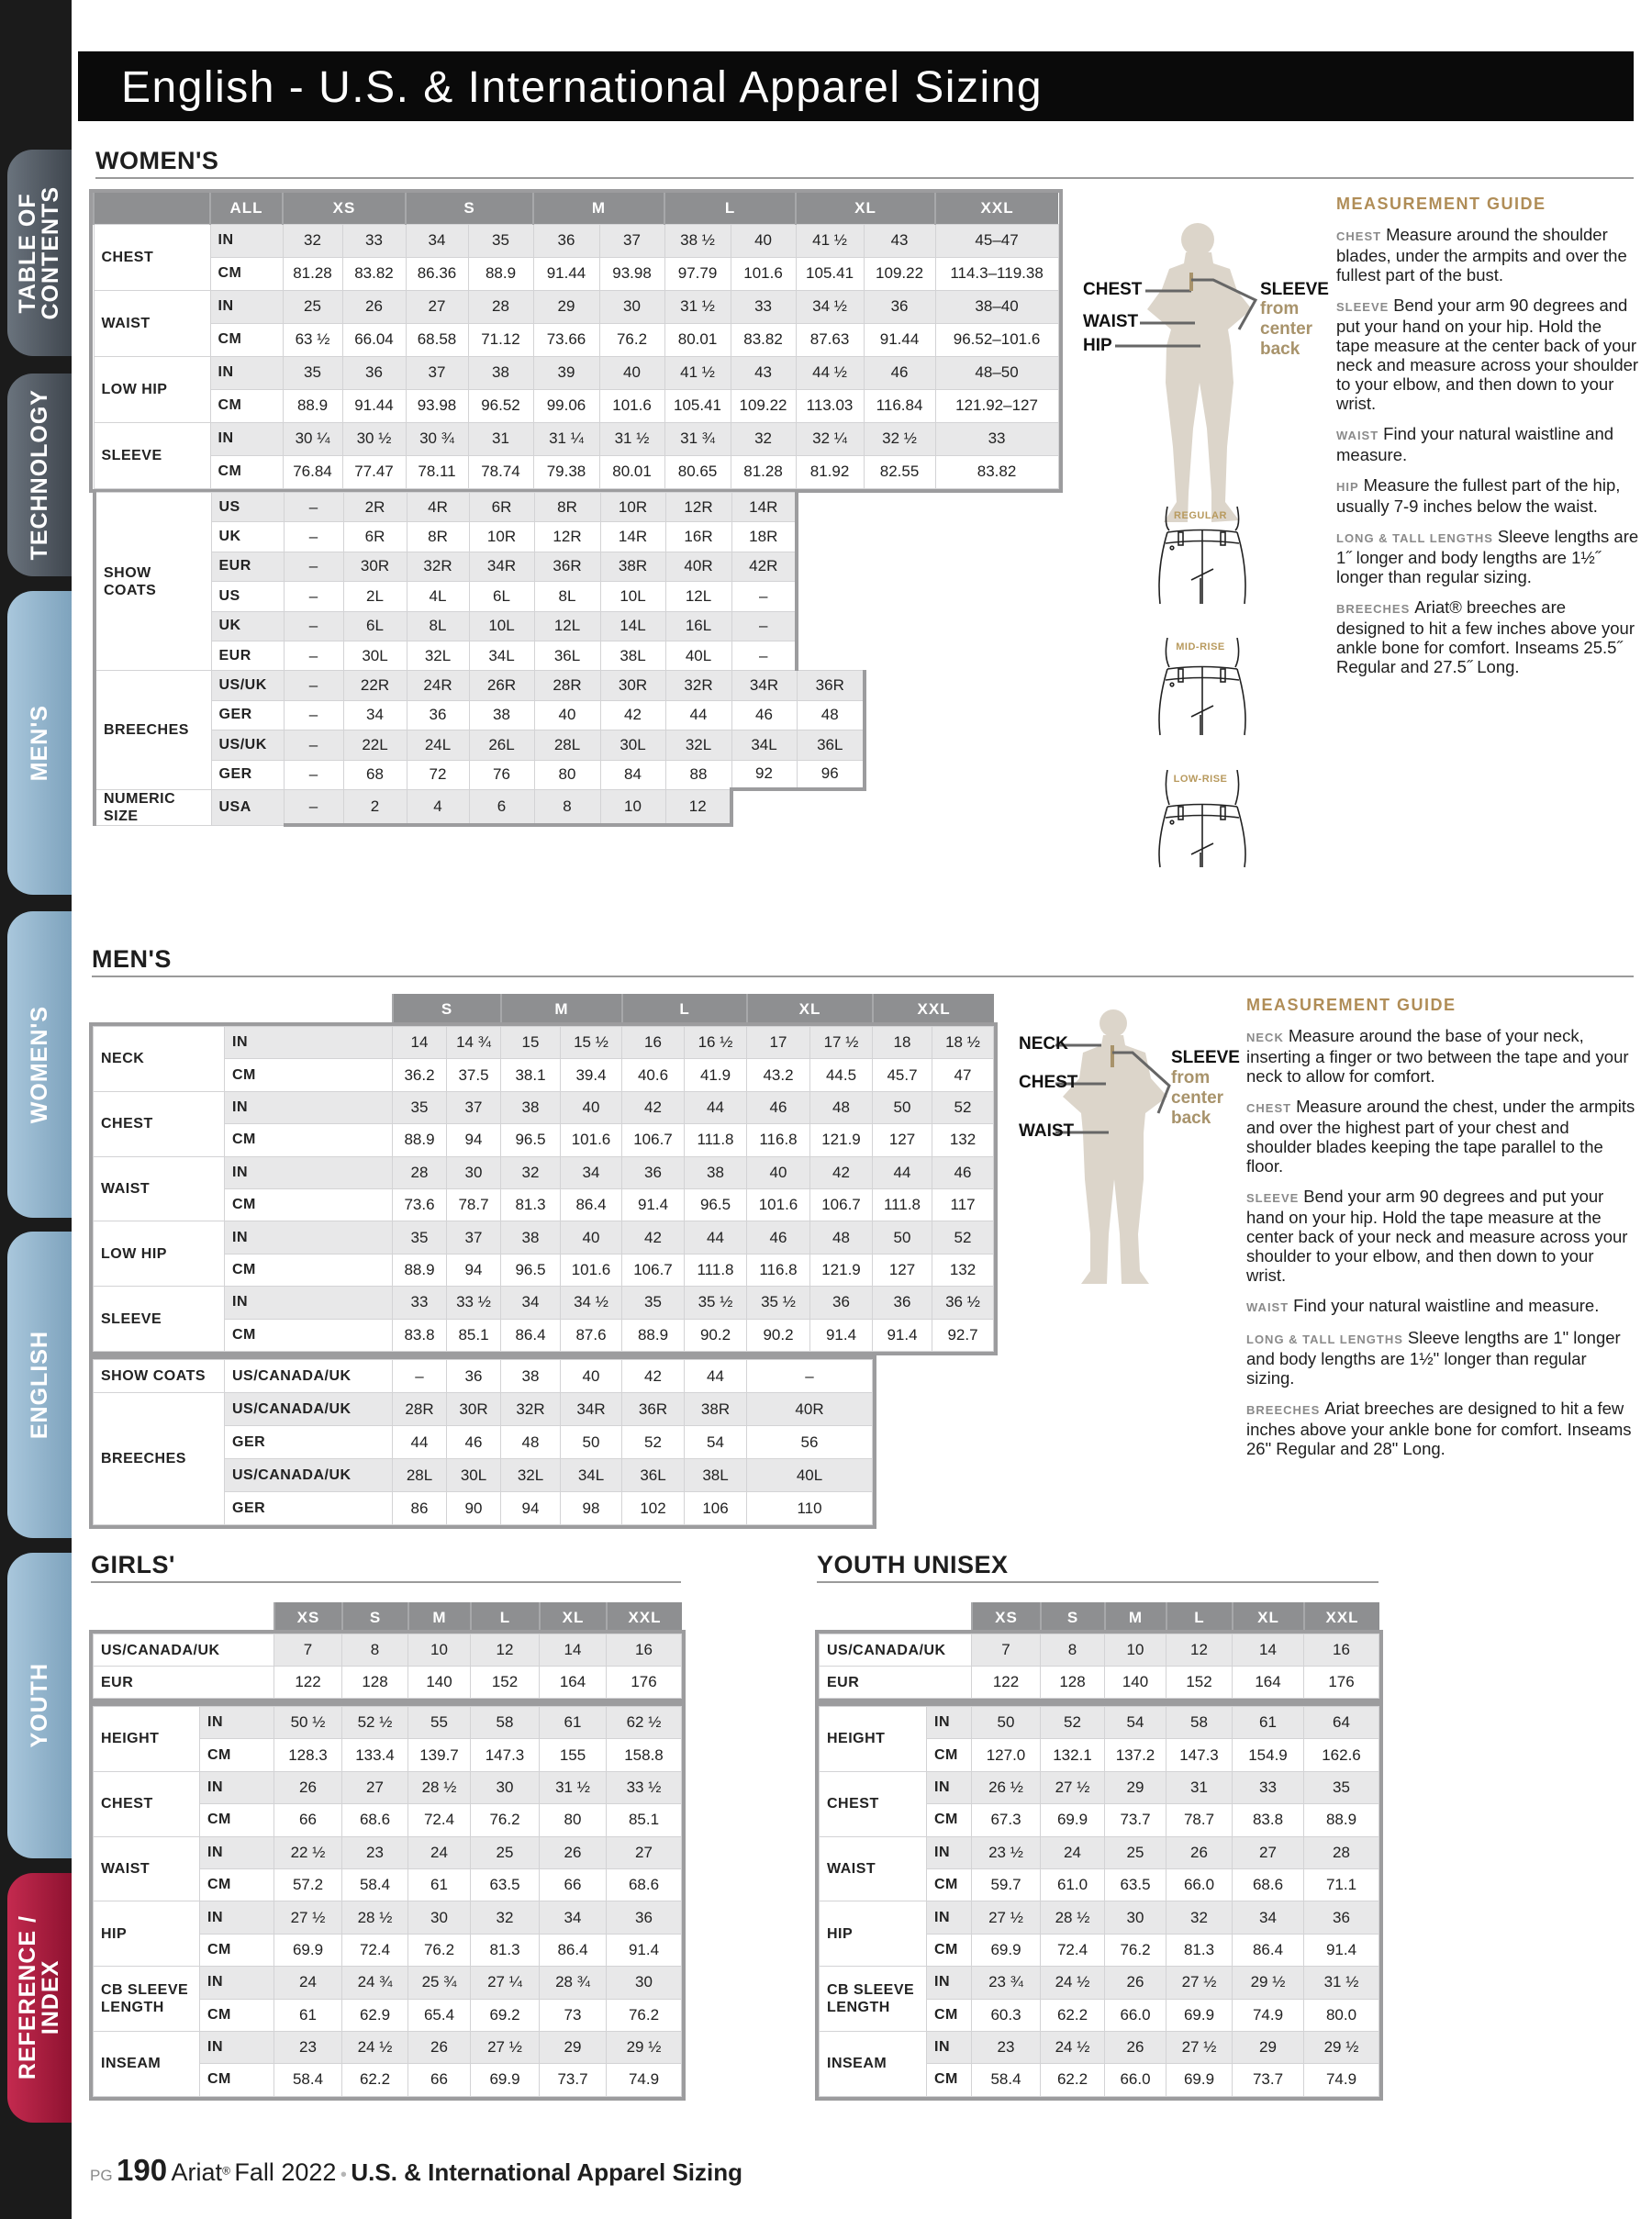  What do you see at coordinates (697, 438) in the screenshot?
I see `size-value: 31 ¾` at bounding box center [697, 438].